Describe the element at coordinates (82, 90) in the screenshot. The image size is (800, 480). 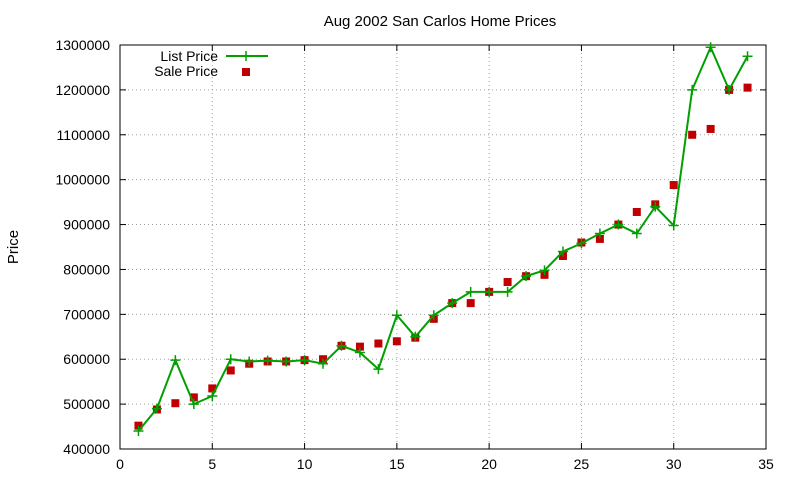
I see `y-tick-label: 1200000` at that location.